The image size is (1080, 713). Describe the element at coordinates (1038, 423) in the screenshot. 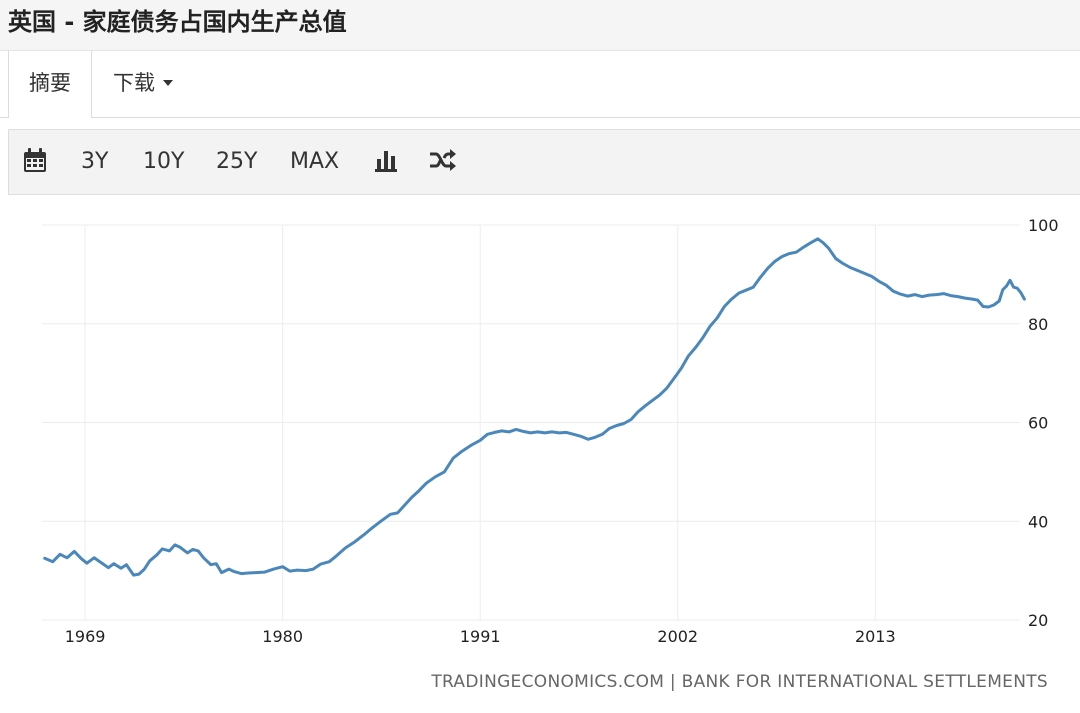

I see `y-tick-label: 60` at that location.